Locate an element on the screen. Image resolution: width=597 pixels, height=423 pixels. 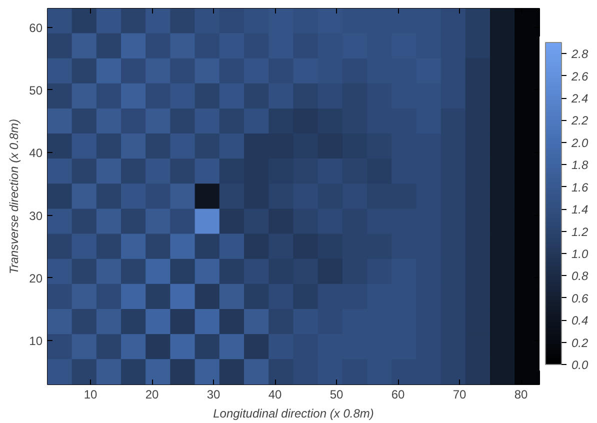
color-bar-label: 2.4 is located at coordinates (579, 99).